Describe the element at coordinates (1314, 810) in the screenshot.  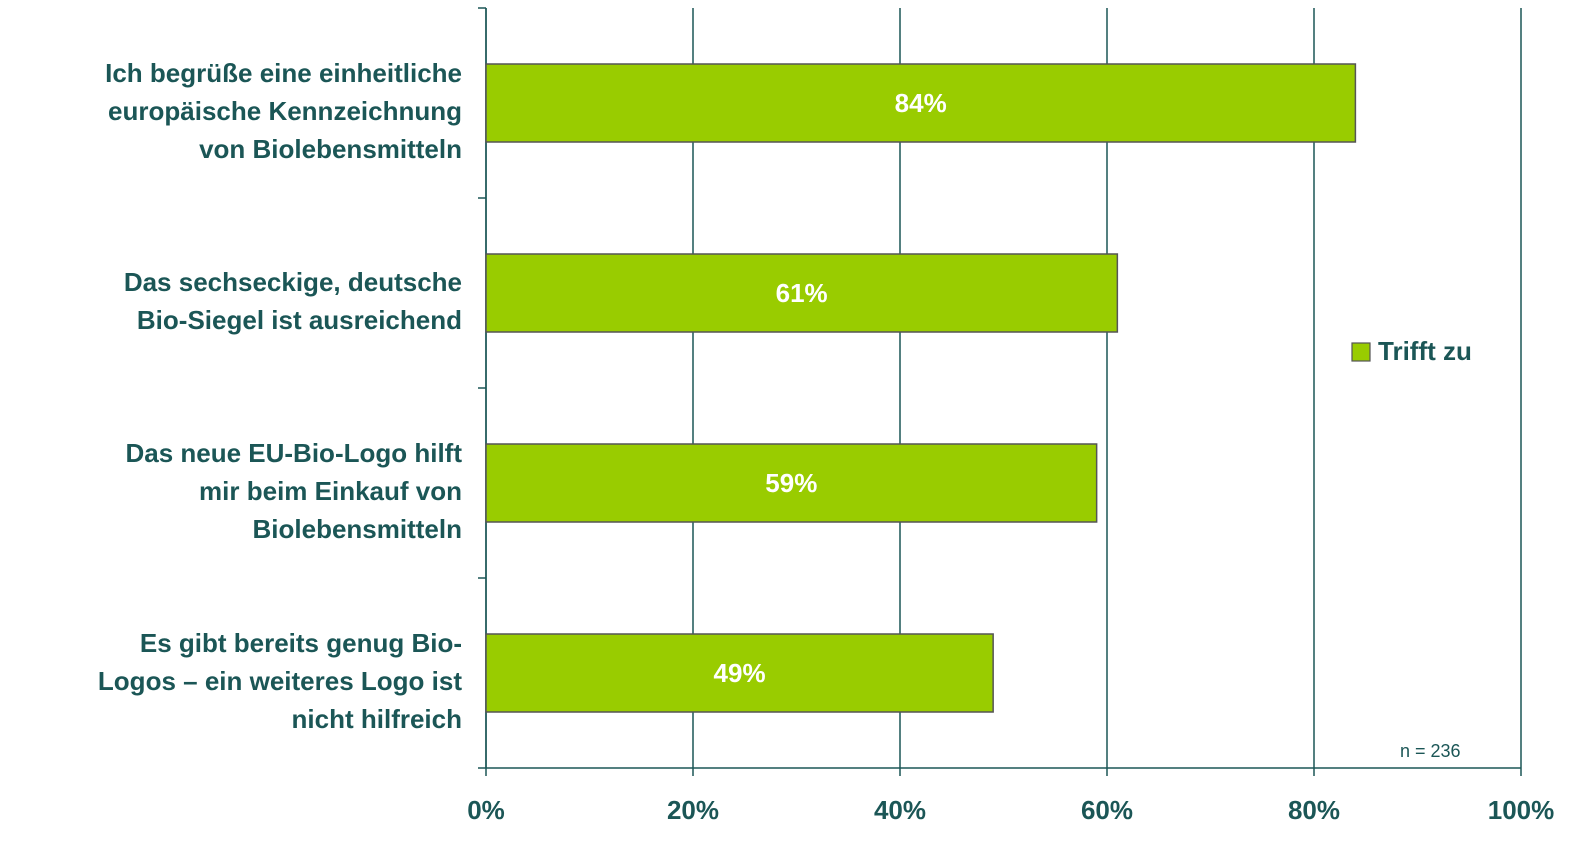
I see `x-tick-label: 80%` at that location.